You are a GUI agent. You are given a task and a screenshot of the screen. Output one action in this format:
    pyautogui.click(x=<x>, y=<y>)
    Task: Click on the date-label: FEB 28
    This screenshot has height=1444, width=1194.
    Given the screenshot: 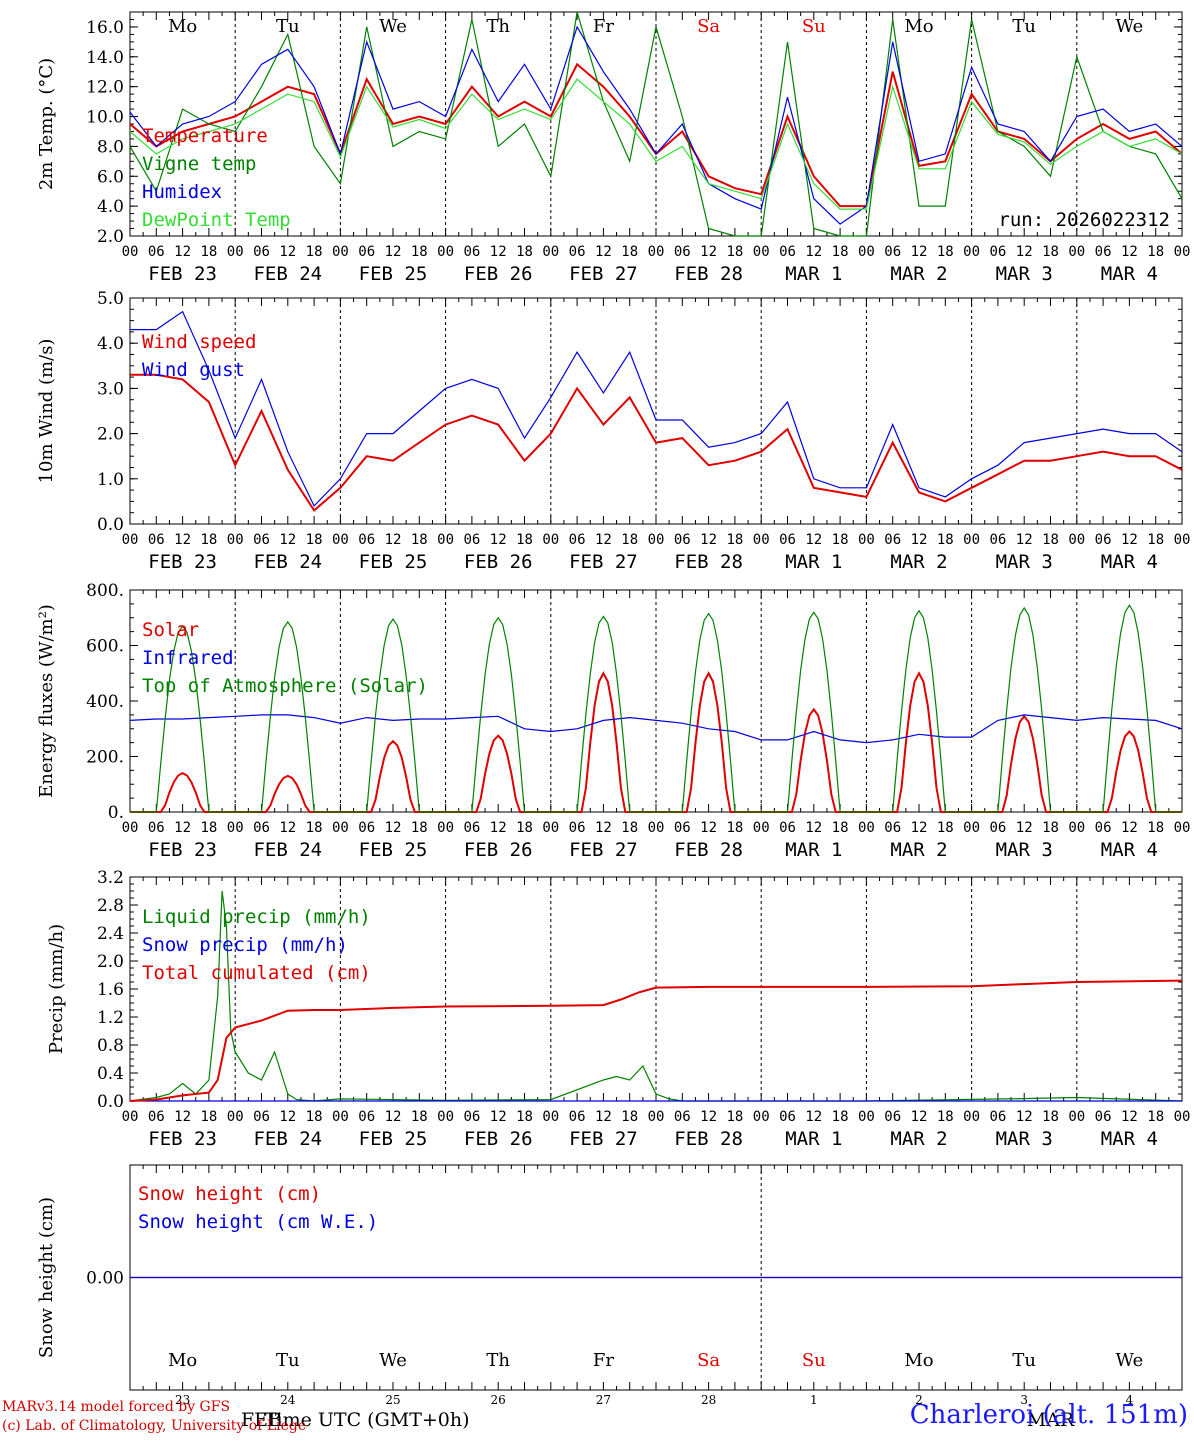 What is the action you would take?
    pyautogui.click(x=708, y=562)
    